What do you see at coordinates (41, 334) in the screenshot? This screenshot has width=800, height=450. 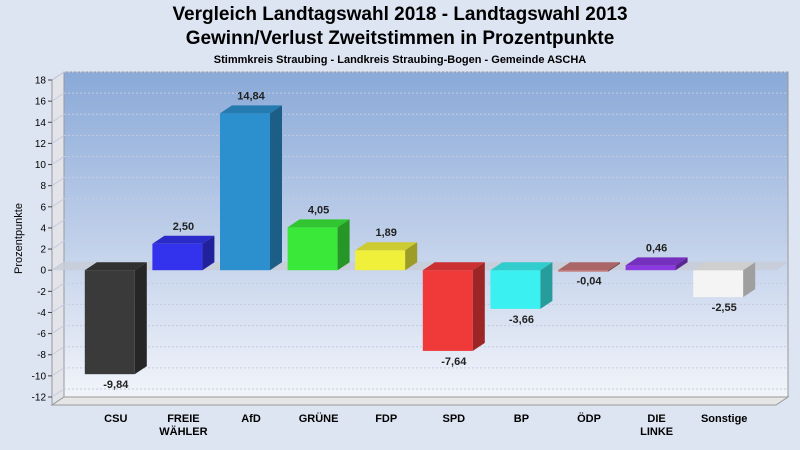 I see `y-tick-label: -6` at bounding box center [41, 334].